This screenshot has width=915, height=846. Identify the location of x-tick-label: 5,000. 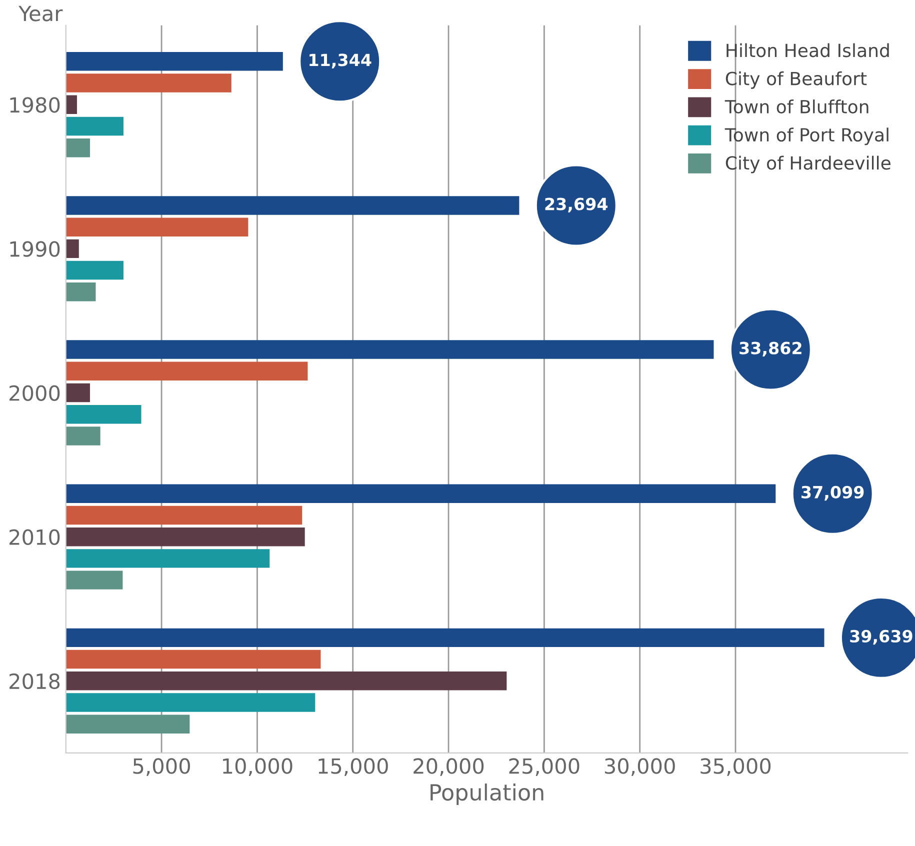
(161, 767).